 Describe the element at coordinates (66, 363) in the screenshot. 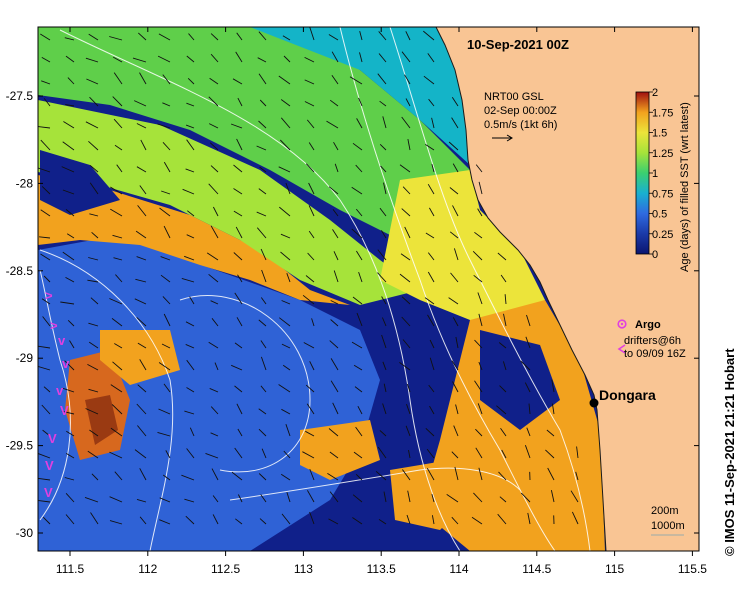

I see `drifter-marker: v` at that location.